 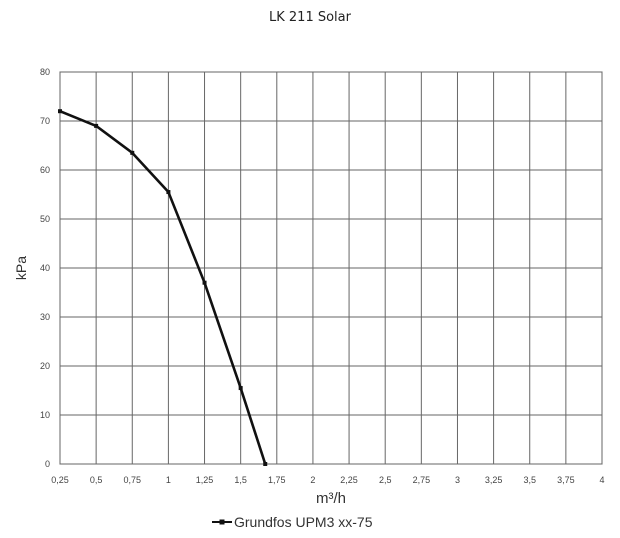 What do you see at coordinates (205, 480) in the screenshot?
I see `x-tick-label: 1,25` at bounding box center [205, 480].